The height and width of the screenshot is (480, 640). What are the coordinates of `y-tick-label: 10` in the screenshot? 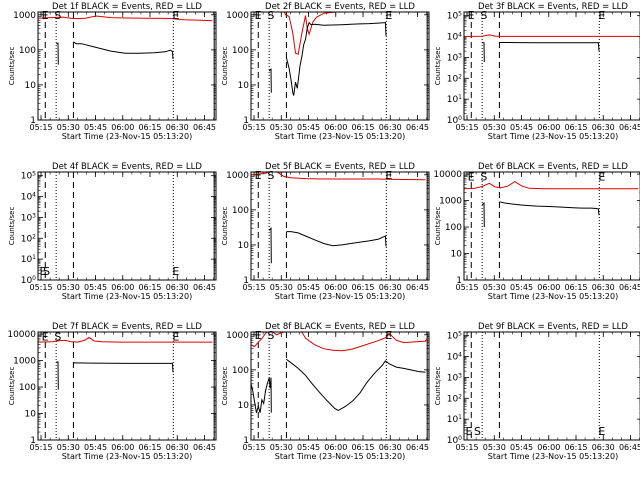 It's located at (31, 415).